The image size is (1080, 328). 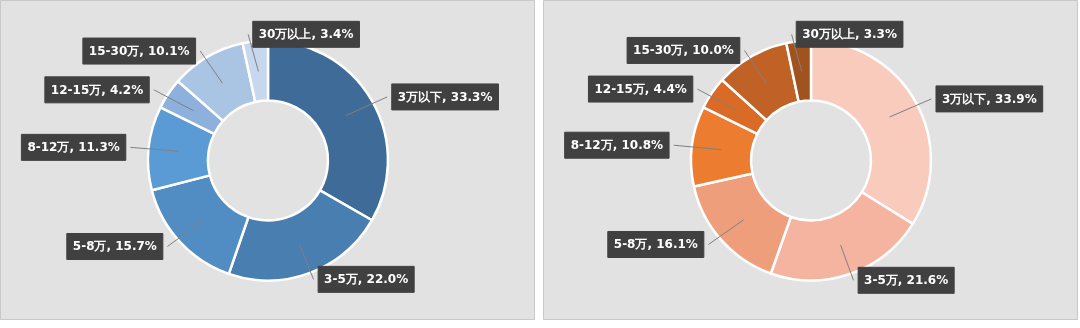 What do you see at coordinates (655, 244) in the screenshot?
I see `slice-label: 5-8万, 16.1%` at bounding box center [655, 244].